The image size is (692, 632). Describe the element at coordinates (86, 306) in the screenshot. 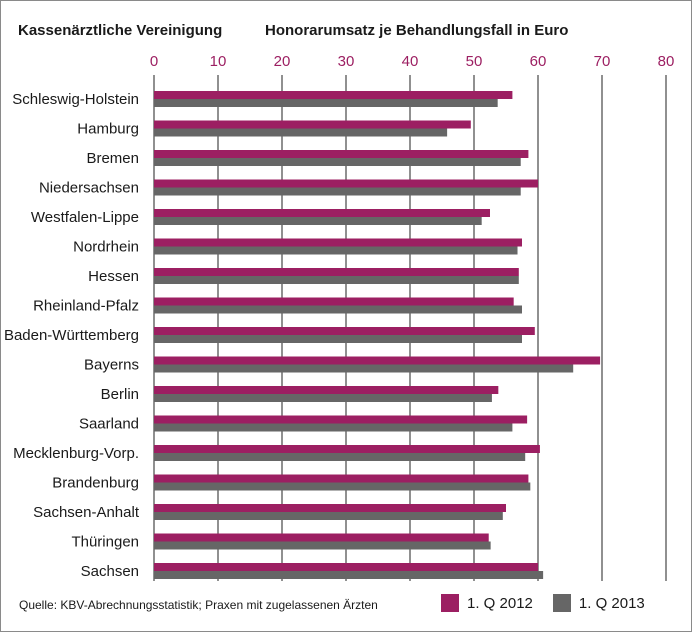

I see `category-label: Rheinland-Pfalz` at that location.